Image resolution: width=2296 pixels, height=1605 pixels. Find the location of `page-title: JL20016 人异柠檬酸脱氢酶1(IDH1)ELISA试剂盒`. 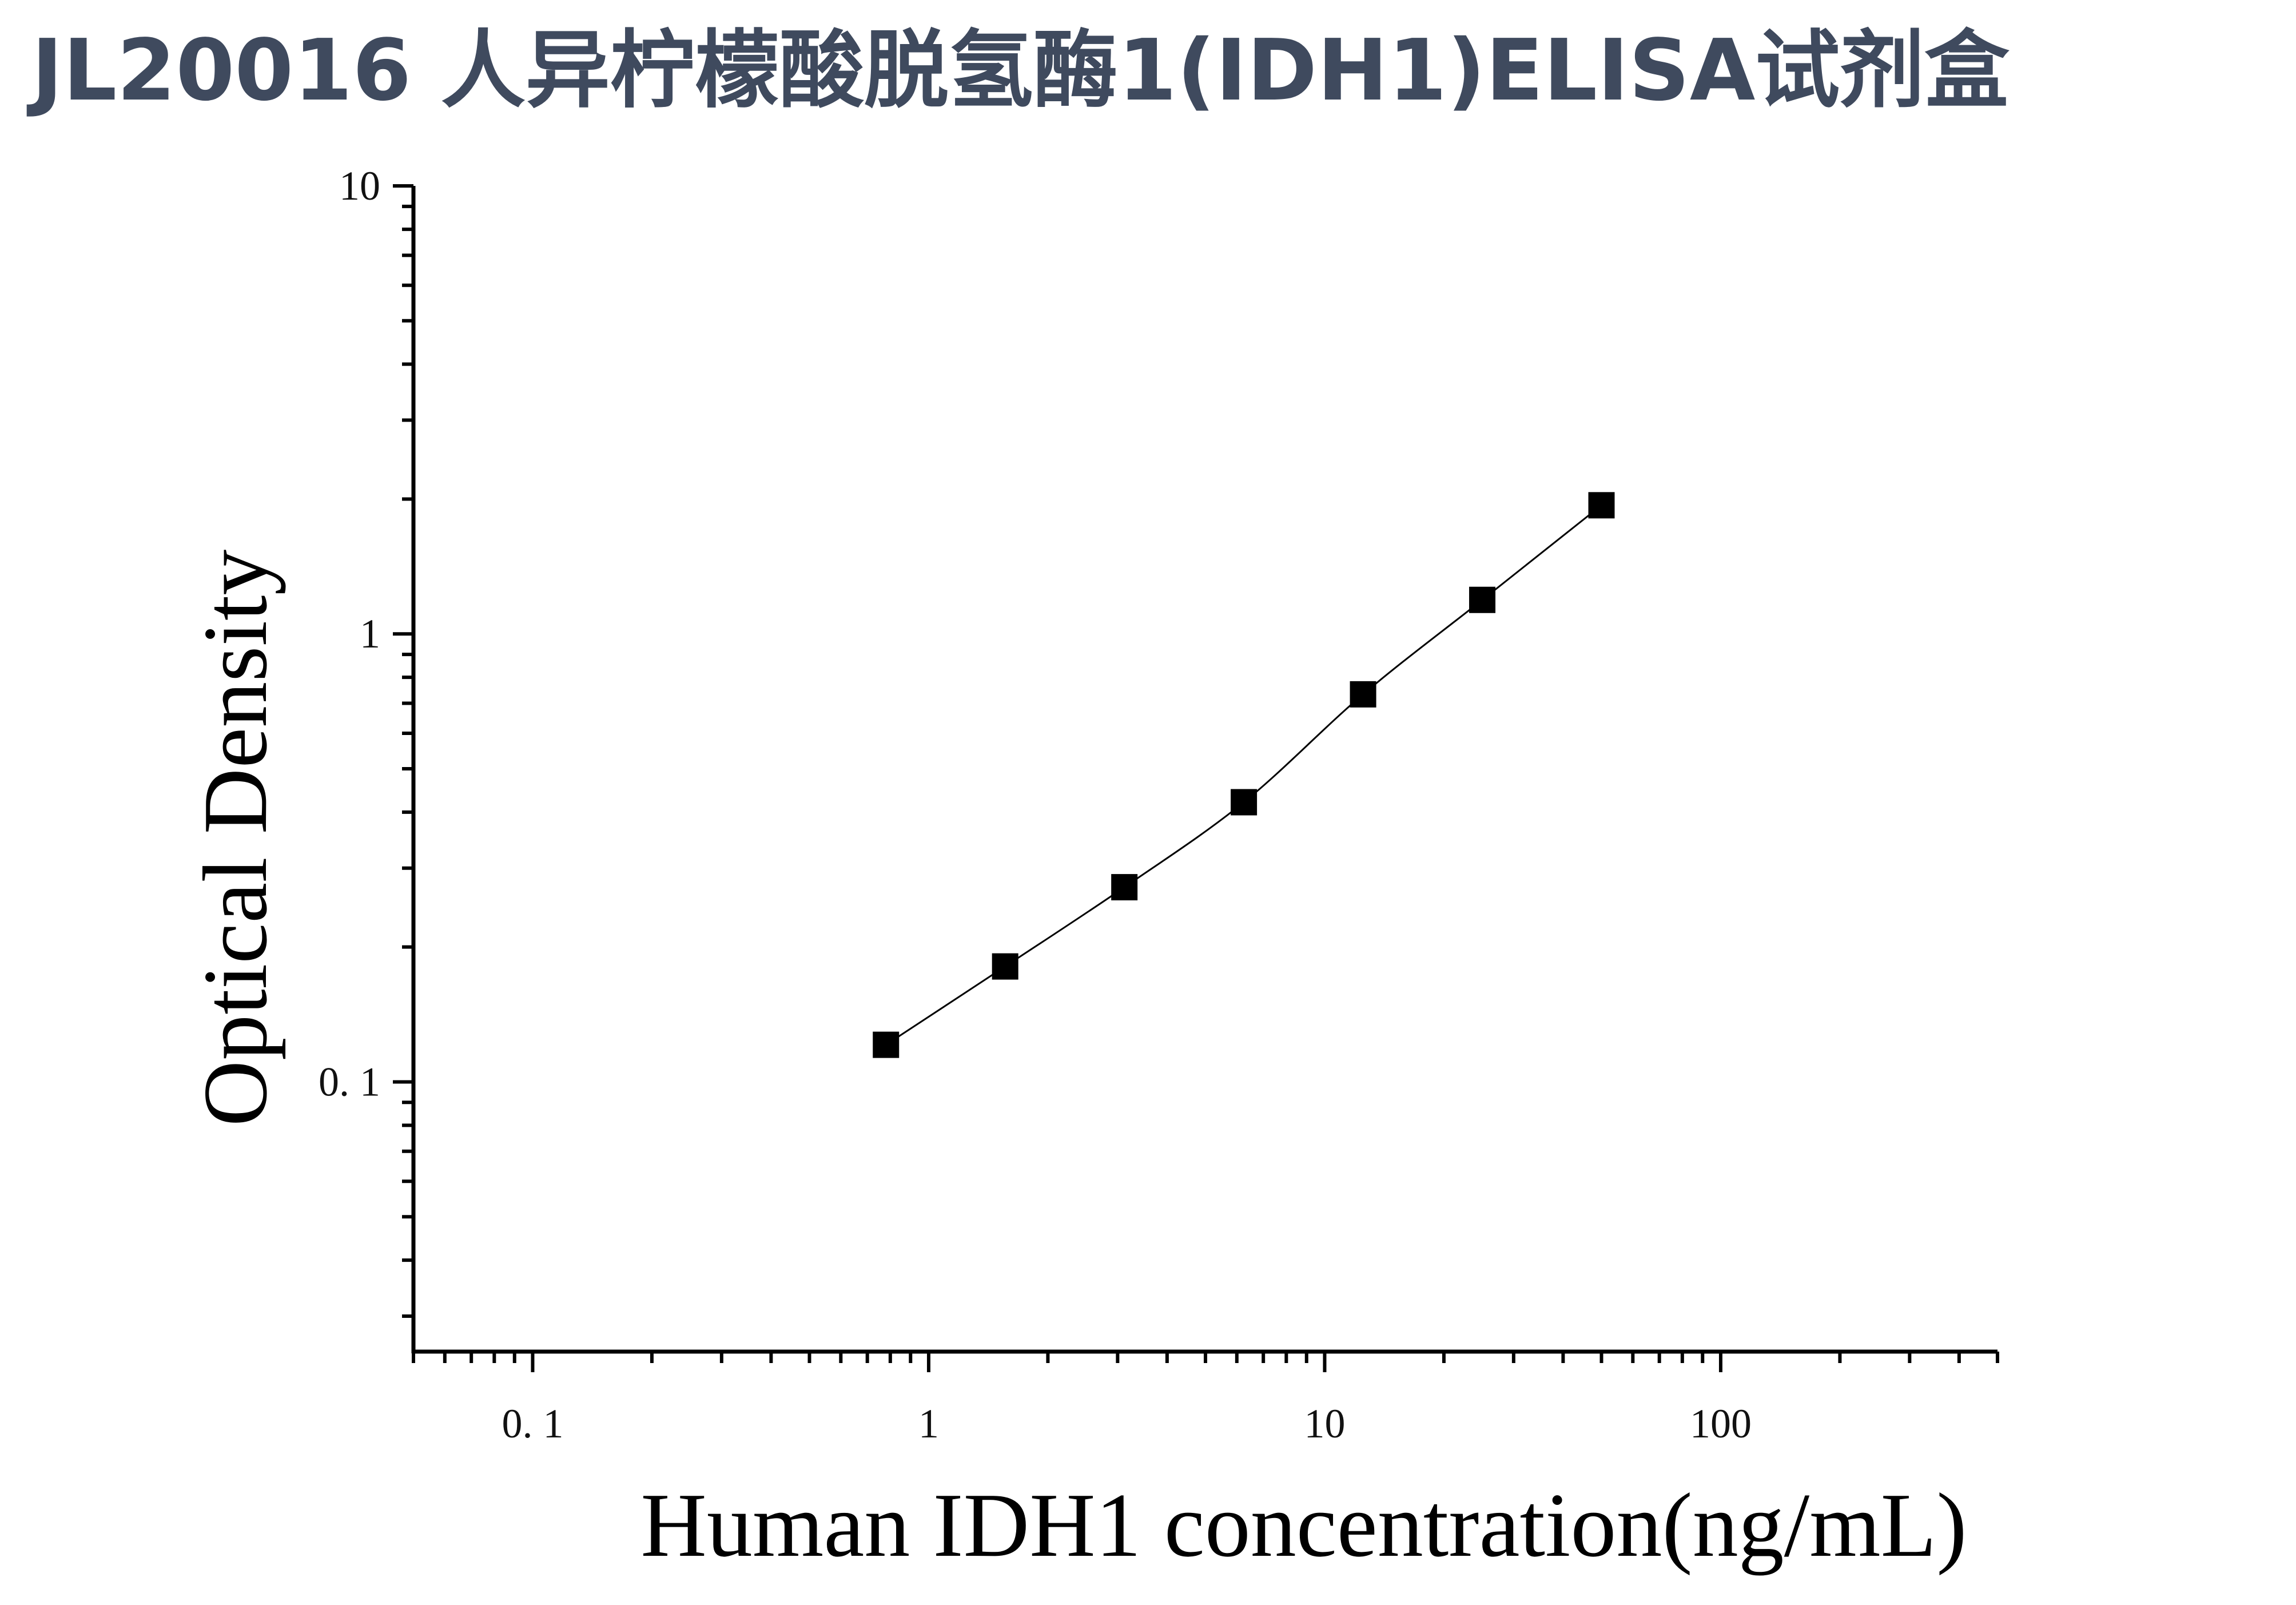

page-title: JL20016 人异柠檬酸脱氢酶1(IDH1)ELISA试剂盒 is located at coordinates (1020, 70).